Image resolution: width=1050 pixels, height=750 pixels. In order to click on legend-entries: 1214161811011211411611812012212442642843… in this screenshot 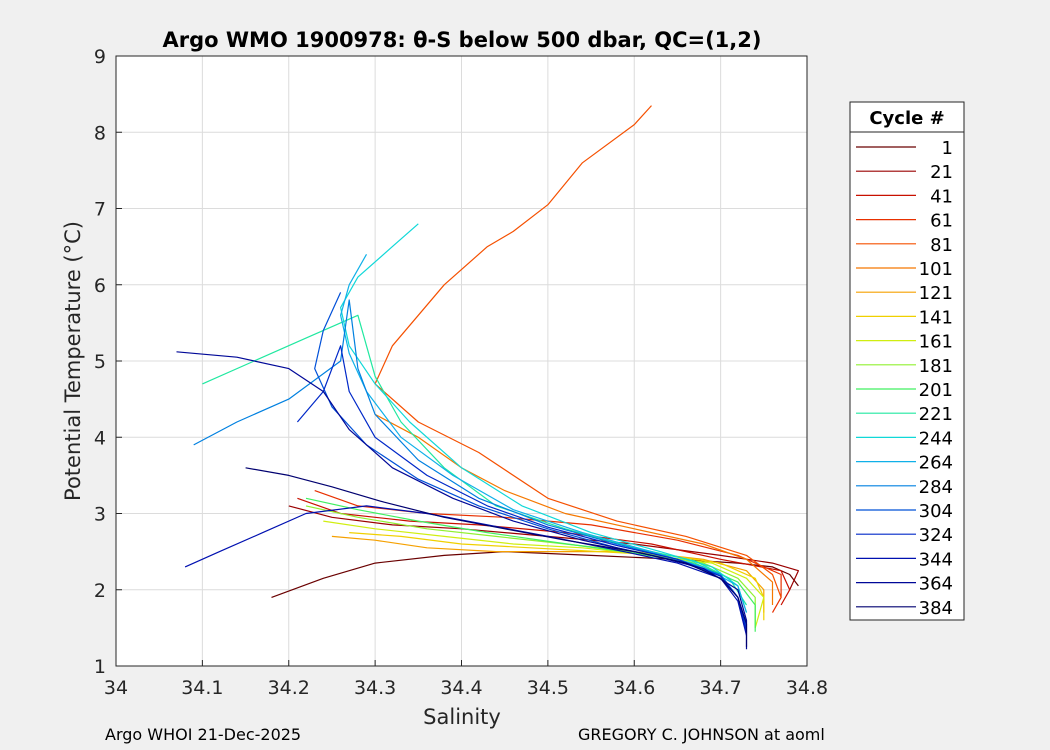, I will do `click(904, 378)`.